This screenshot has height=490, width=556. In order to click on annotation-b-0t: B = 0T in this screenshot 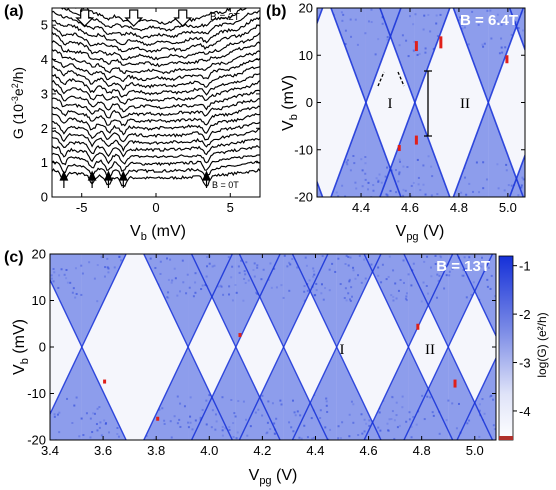, I will do `click(225, 185)`.